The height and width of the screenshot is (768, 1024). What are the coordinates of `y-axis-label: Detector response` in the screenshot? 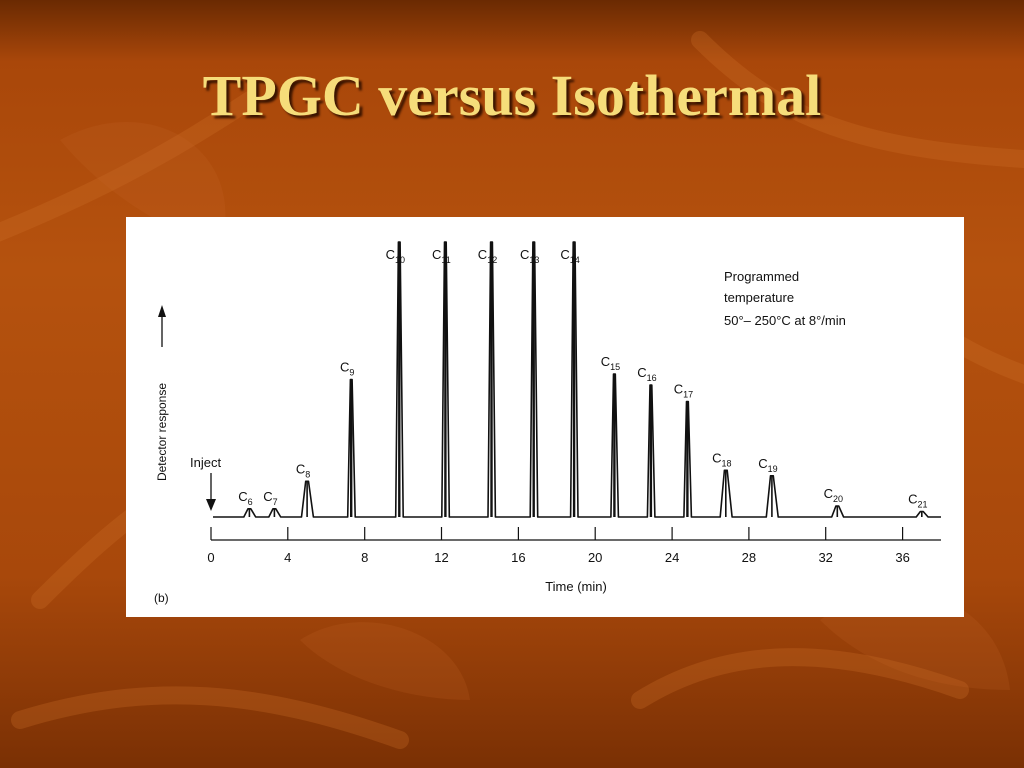 It's located at (162, 432).